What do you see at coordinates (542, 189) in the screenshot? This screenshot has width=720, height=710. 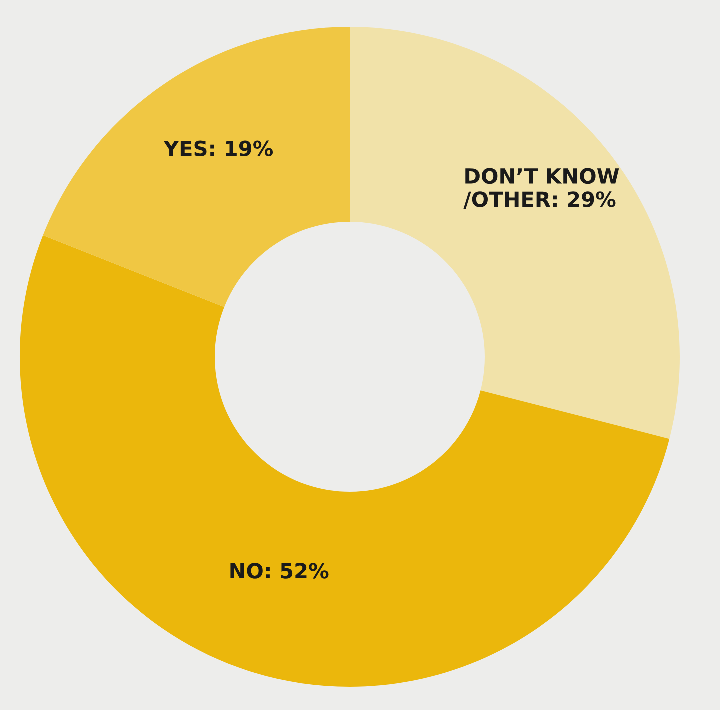 I see `slice-label: DON’T KNOW /OTHER: 29%` at bounding box center [542, 189].